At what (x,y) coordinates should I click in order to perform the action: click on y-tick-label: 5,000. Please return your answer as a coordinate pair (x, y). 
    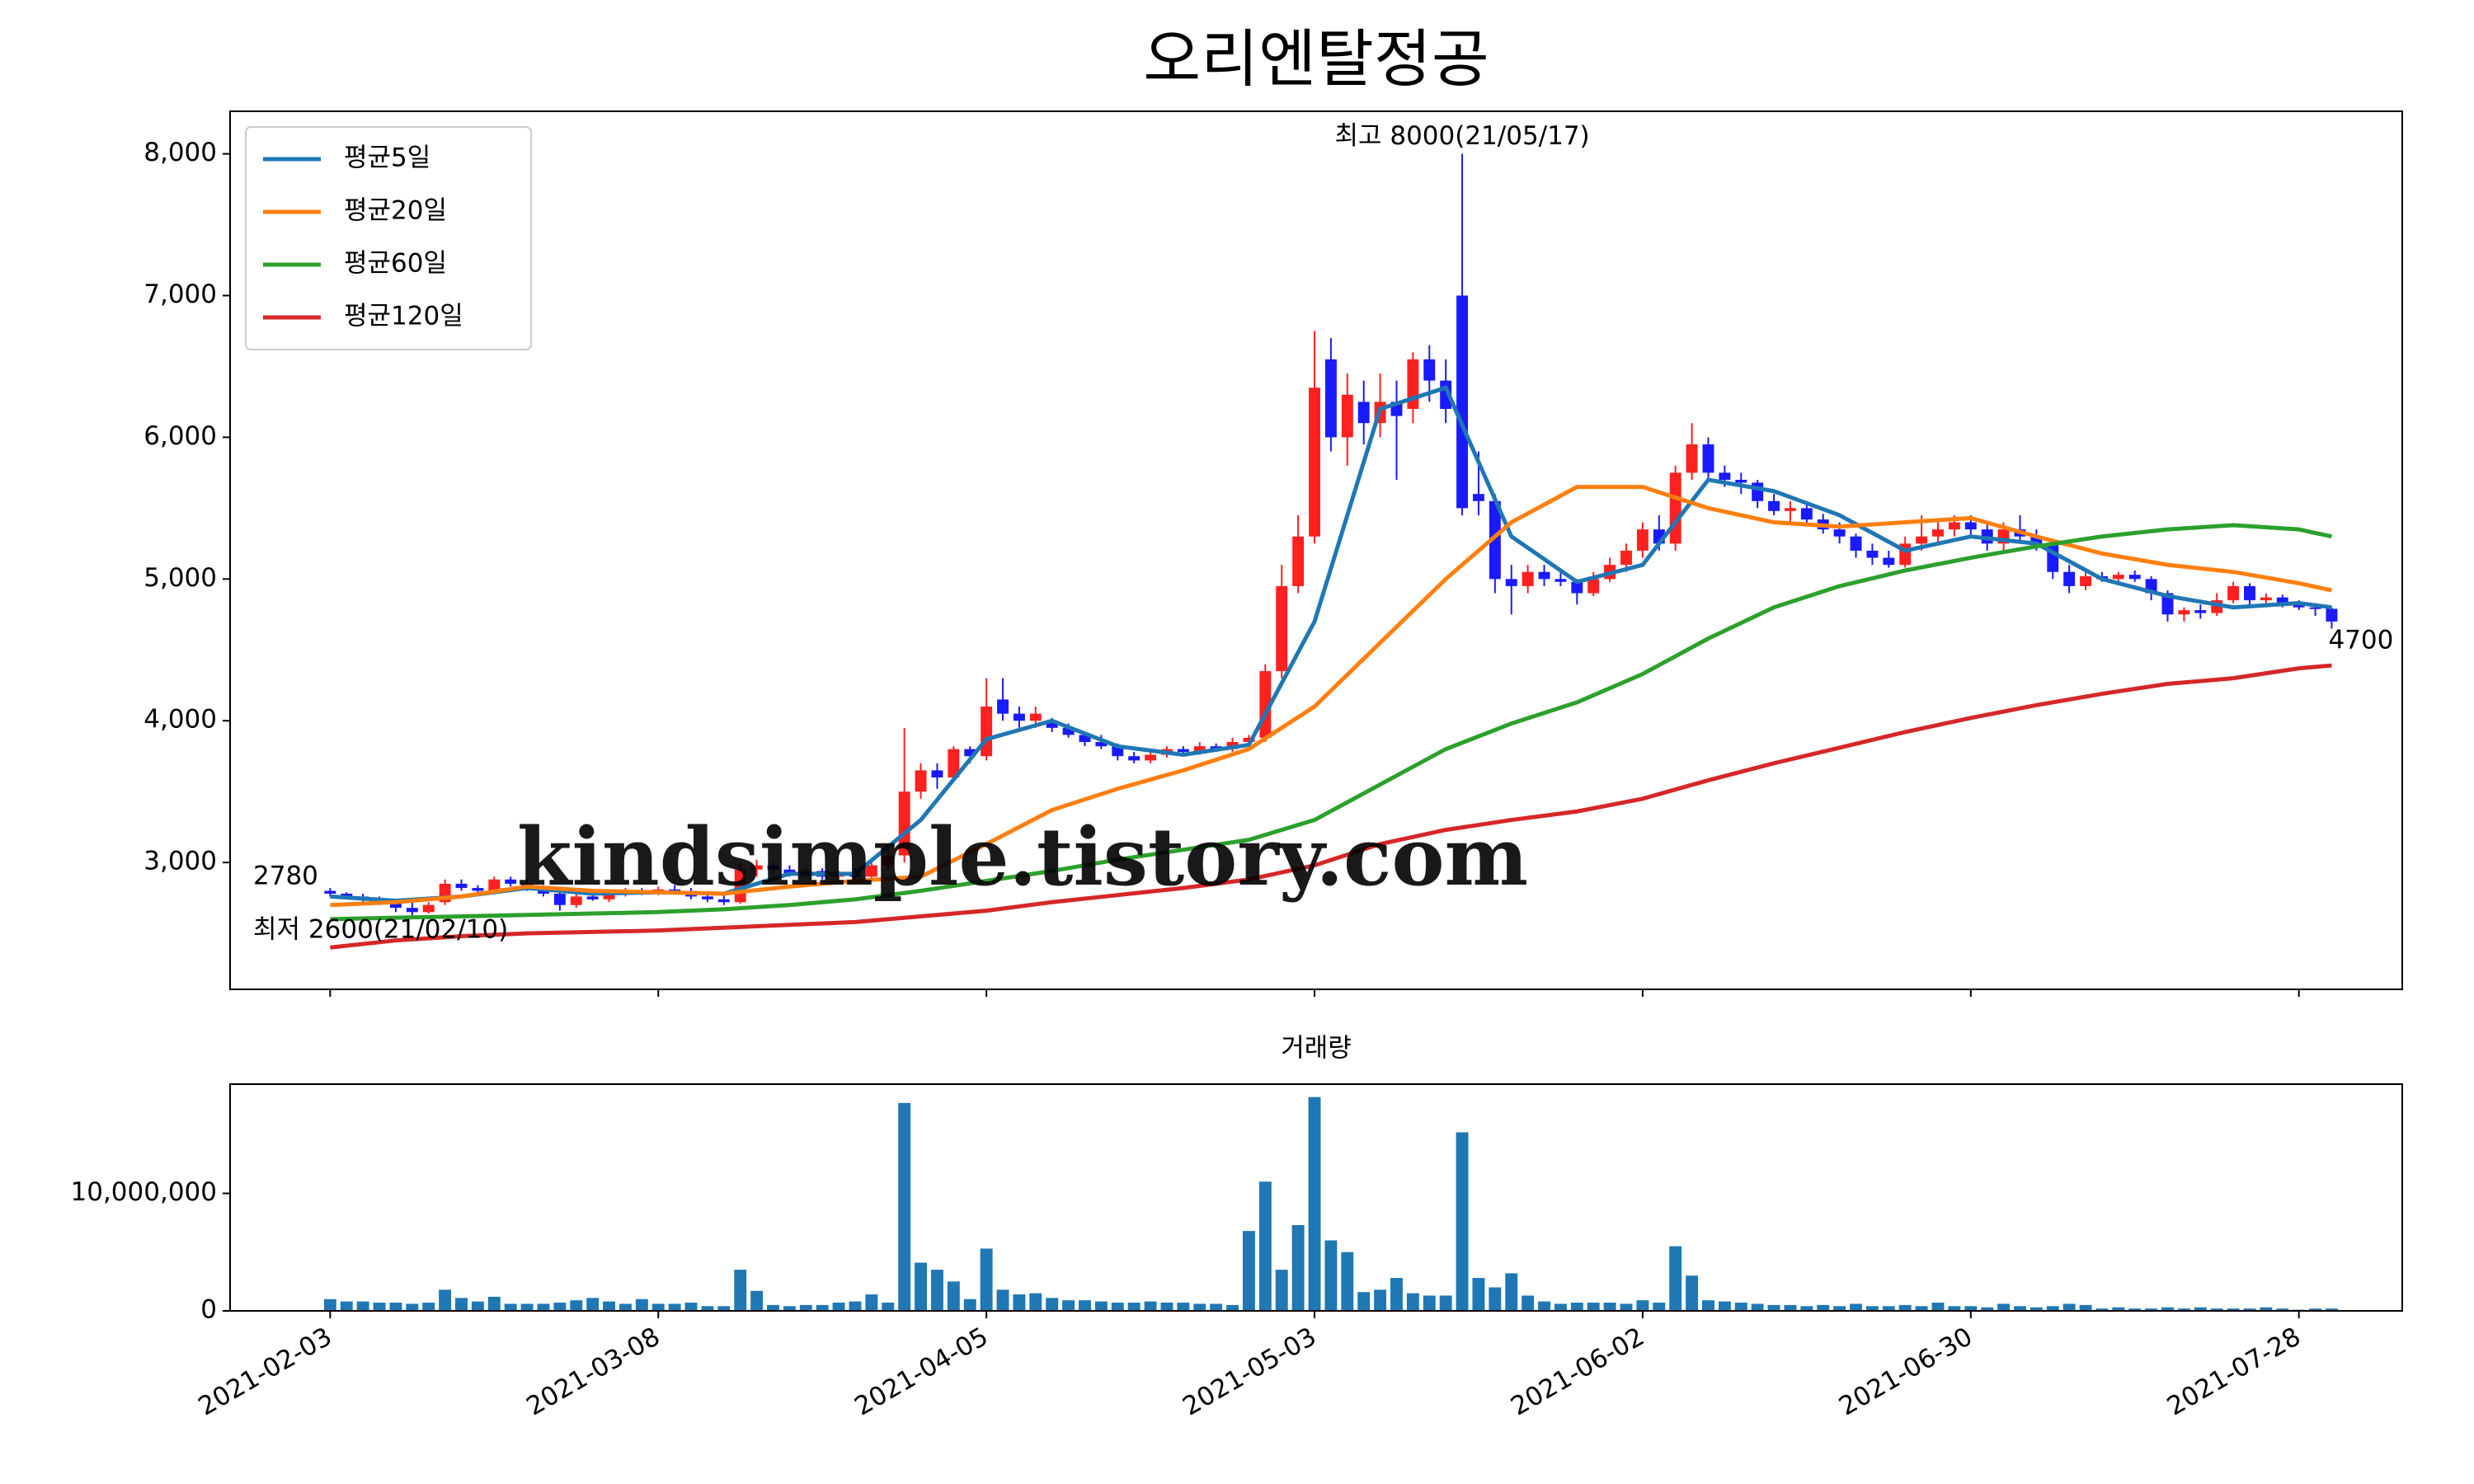
    Looking at the image, I should click on (180, 578).